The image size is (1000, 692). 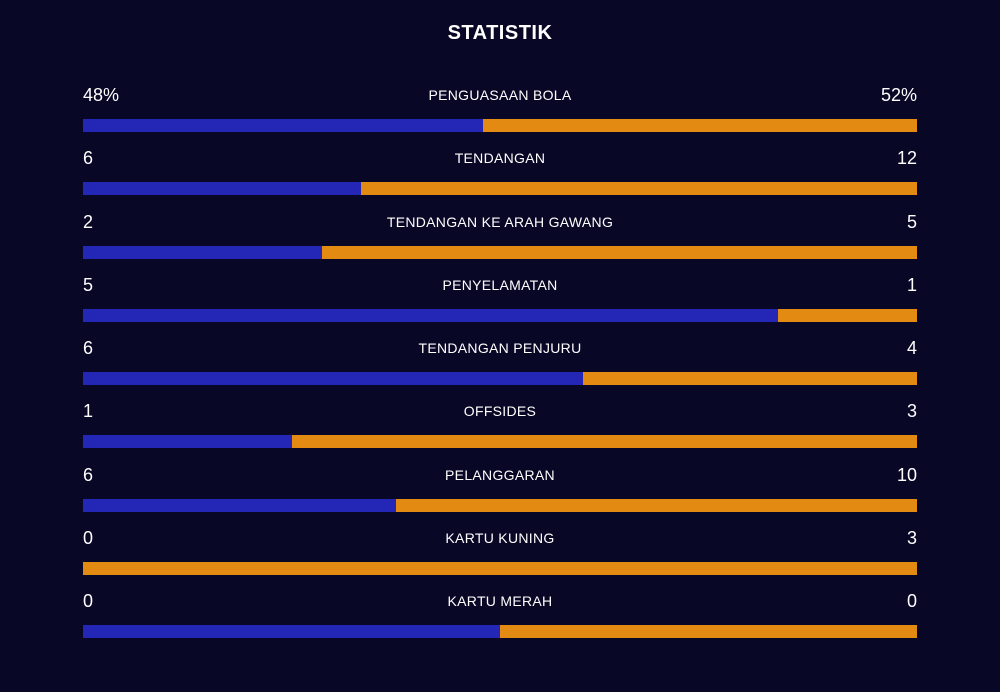 I want to click on stat-row-offsides: 1 OFFSIDES 3, so click(x=500, y=429).